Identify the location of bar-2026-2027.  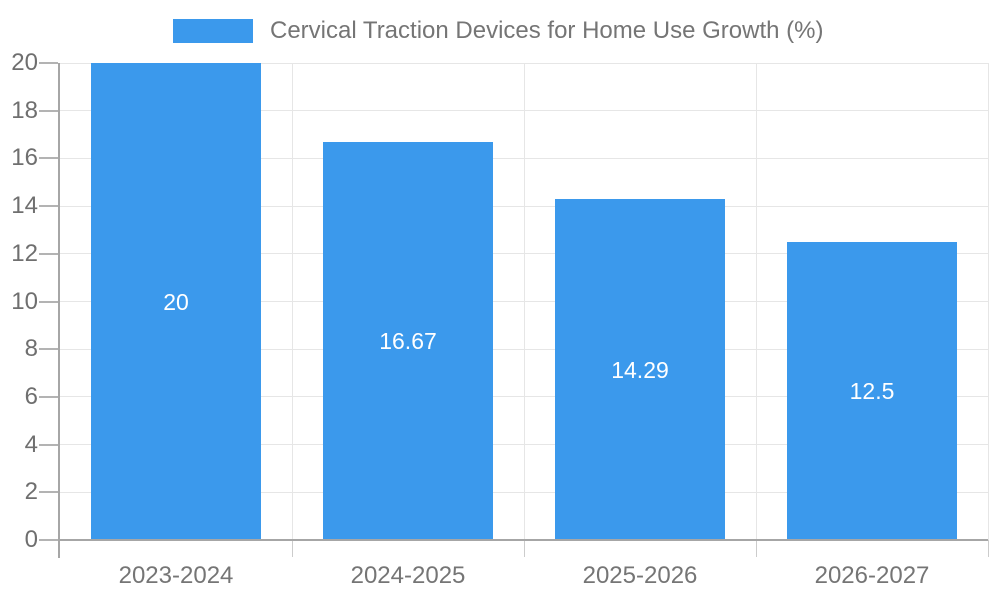
(872, 390).